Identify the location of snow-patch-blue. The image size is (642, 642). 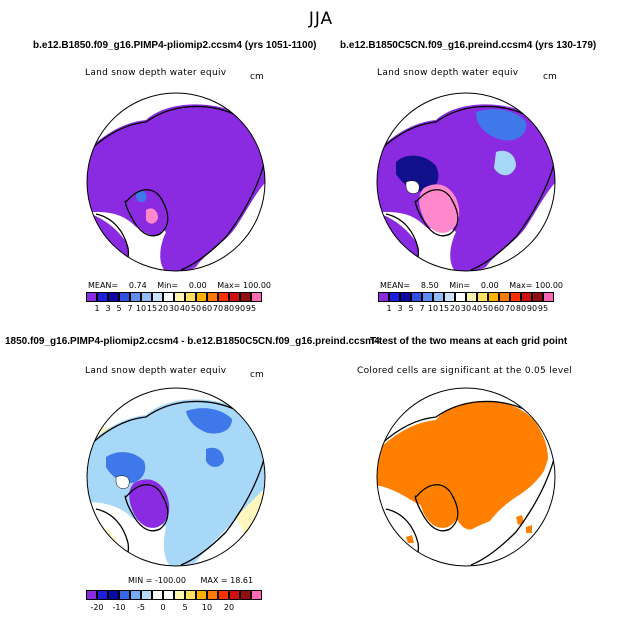
(141, 196).